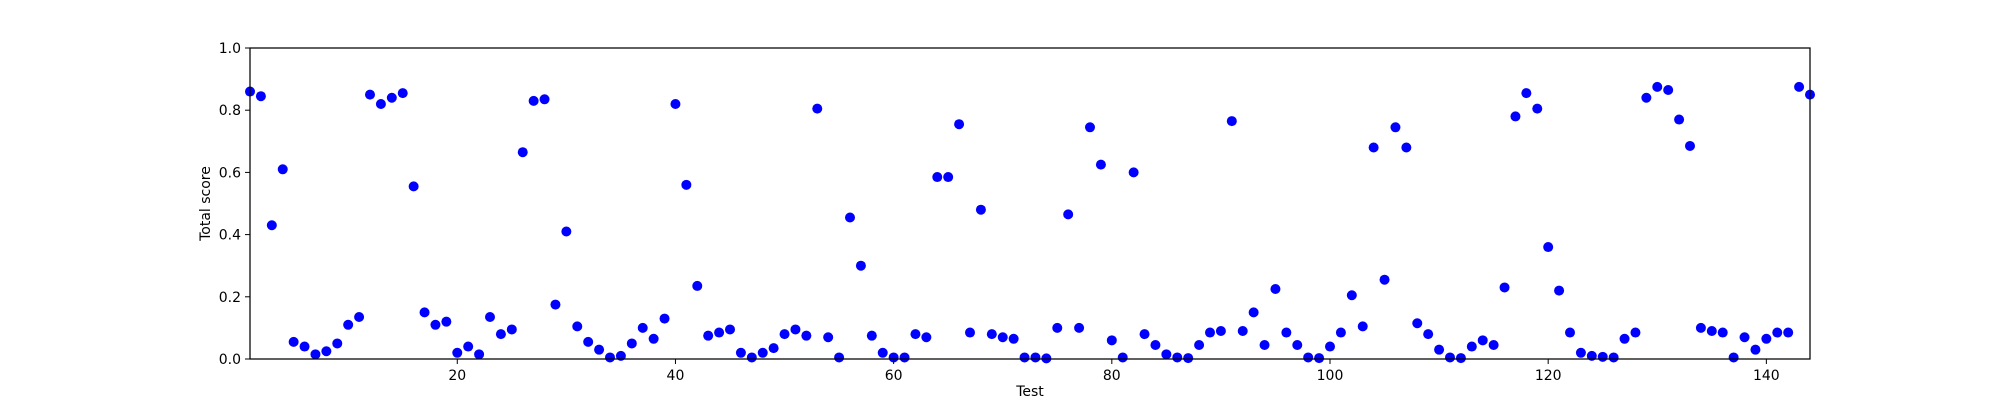 This screenshot has height=400, width=2000. What do you see at coordinates (894, 376) in the screenshot?
I see `x-tick-label: 60` at bounding box center [894, 376].